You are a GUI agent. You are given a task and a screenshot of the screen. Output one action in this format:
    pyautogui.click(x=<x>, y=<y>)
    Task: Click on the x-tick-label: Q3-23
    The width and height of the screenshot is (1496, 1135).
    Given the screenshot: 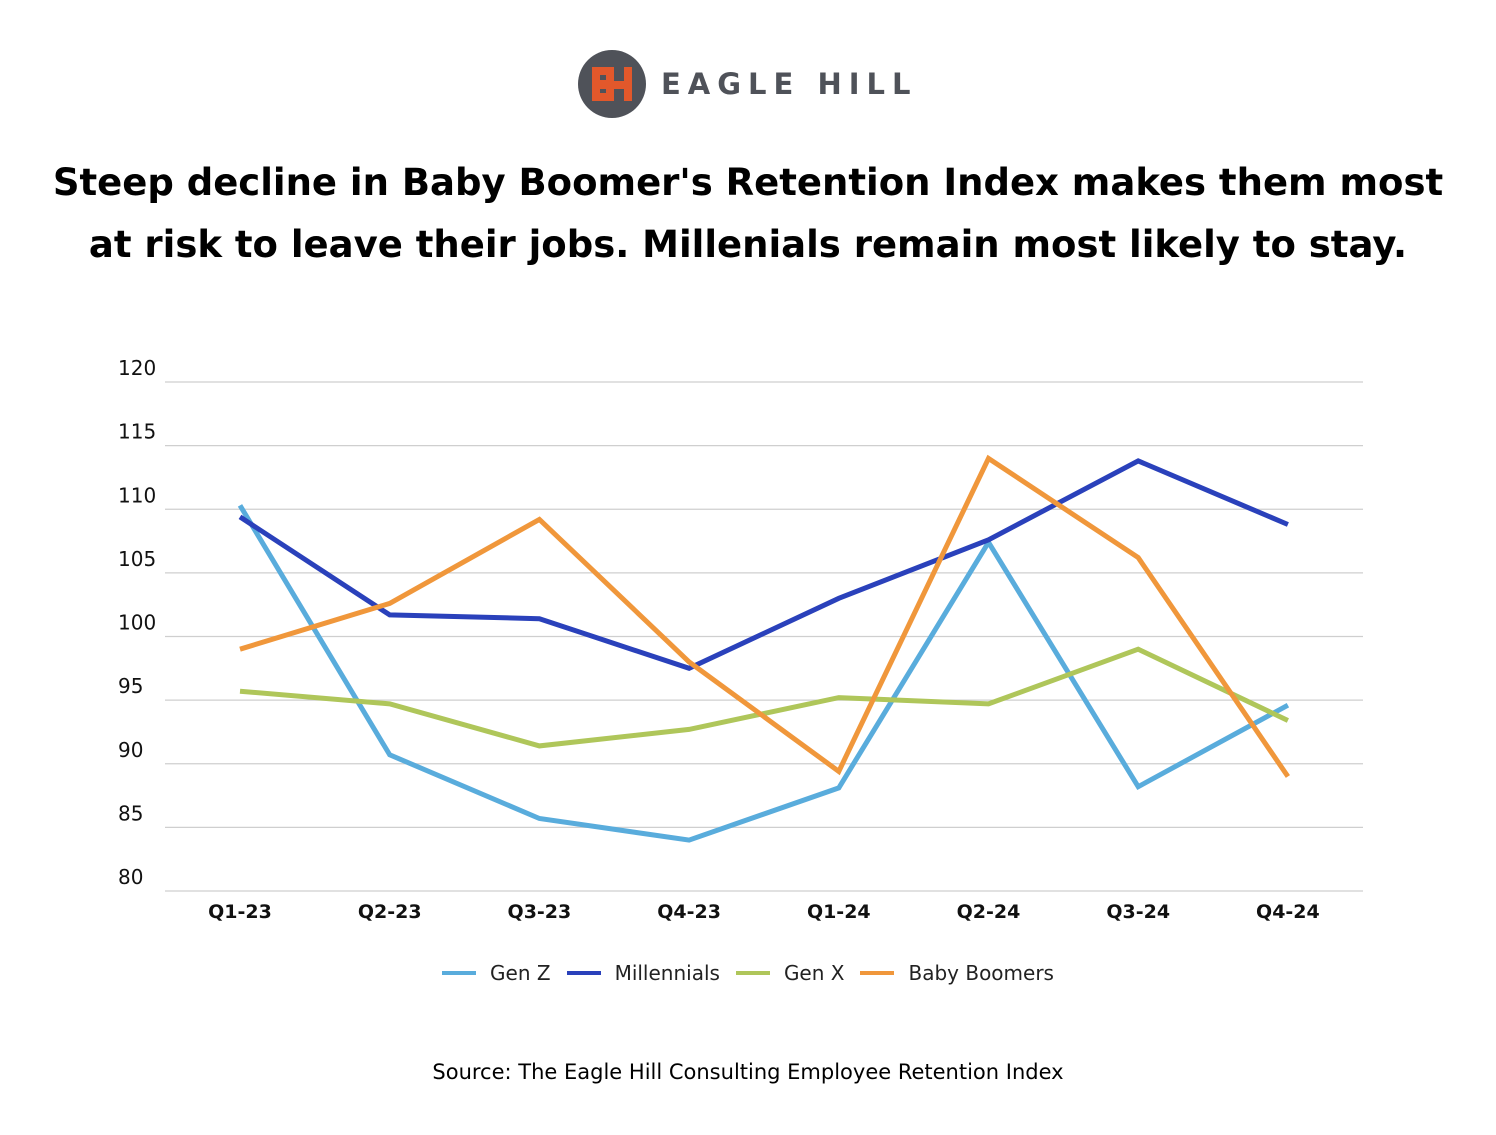 What is the action you would take?
    pyautogui.click(x=540, y=912)
    